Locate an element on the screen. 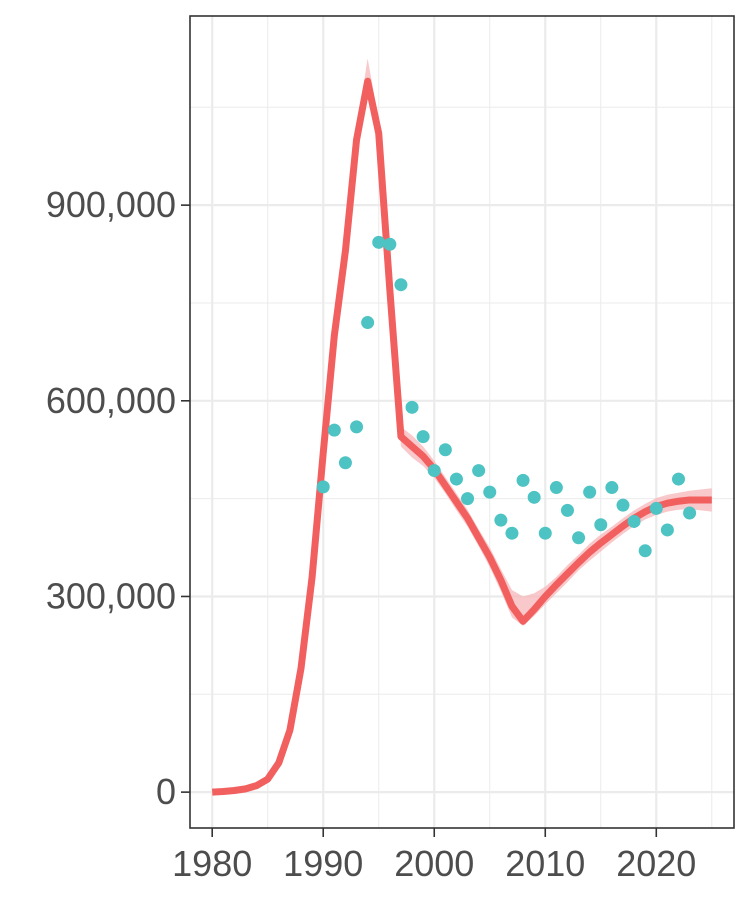 This screenshot has width=750, height=900. y-axis: 0 300,000 600,000 900,000 is located at coordinates (118, 498).